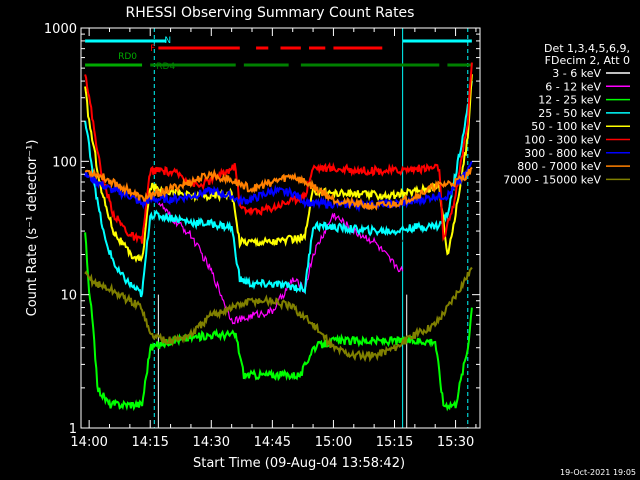 The height and width of the screenshot is (480, 640). Describe the element at coordinates (270, 13) in the screenshot. I see `chart-title: RHESSI Observing Summary Count Rates` at that location.